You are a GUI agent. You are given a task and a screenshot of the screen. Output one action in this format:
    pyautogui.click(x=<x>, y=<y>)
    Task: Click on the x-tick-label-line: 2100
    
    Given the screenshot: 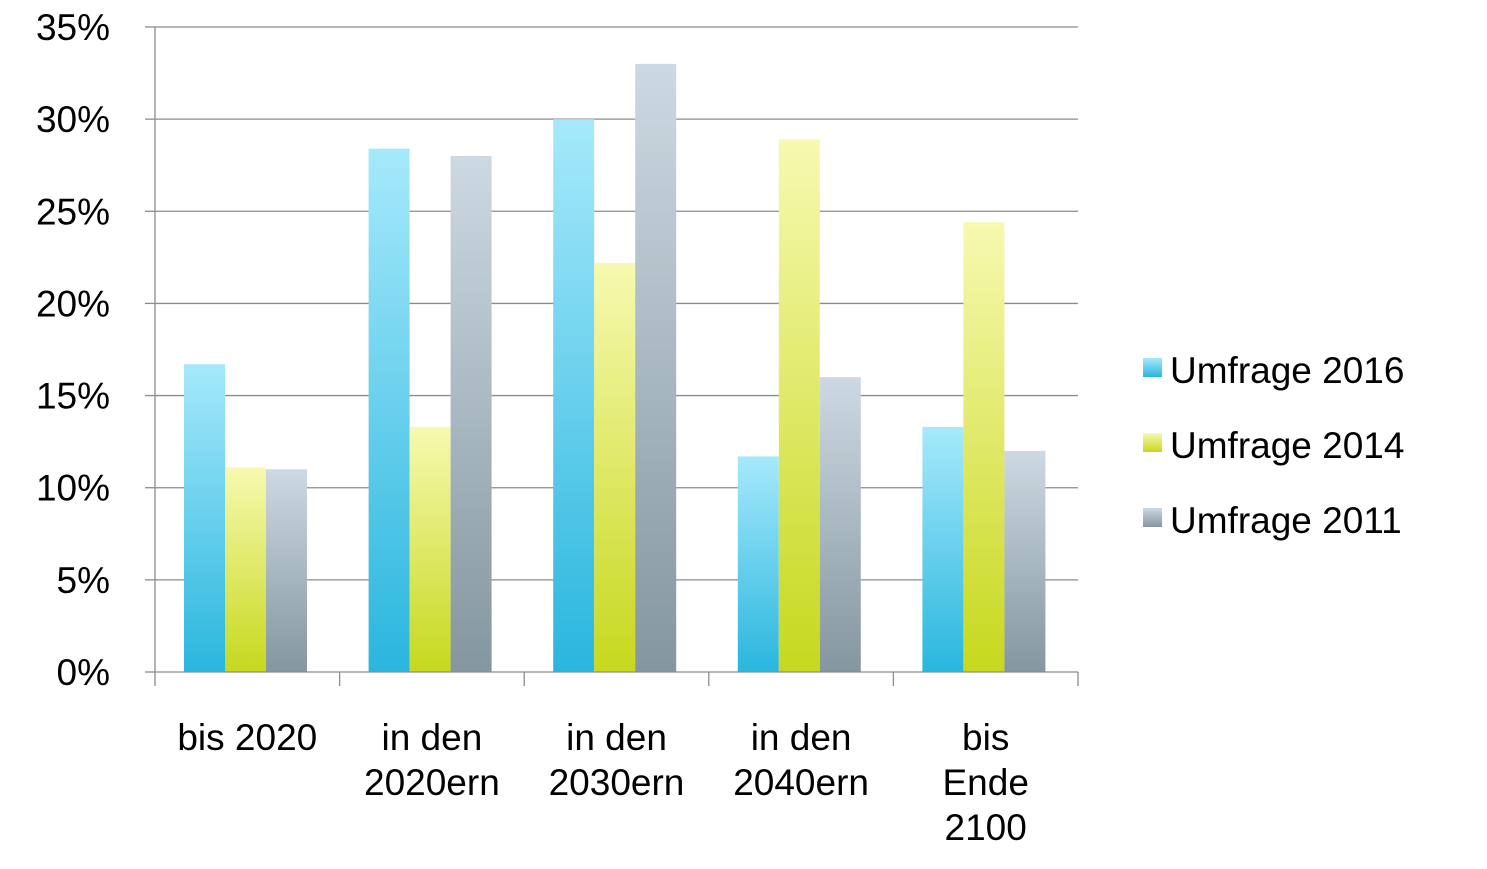 What is the action you would take?
    pyautogui.click(x=986, y=827)
    